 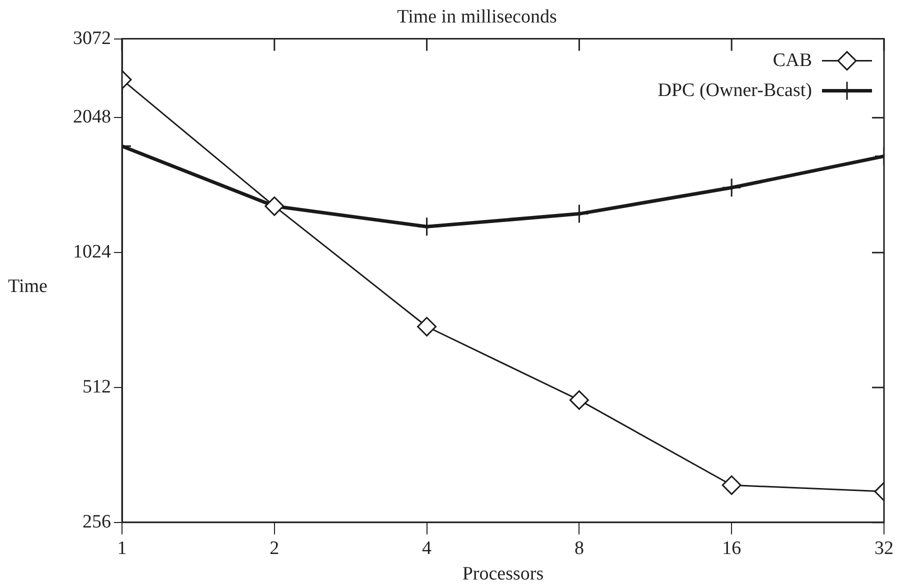 What do you see at coordinates (792, 60) in the screenshot?
I see `legend-label: CAB` at bounding box center [792, 60].